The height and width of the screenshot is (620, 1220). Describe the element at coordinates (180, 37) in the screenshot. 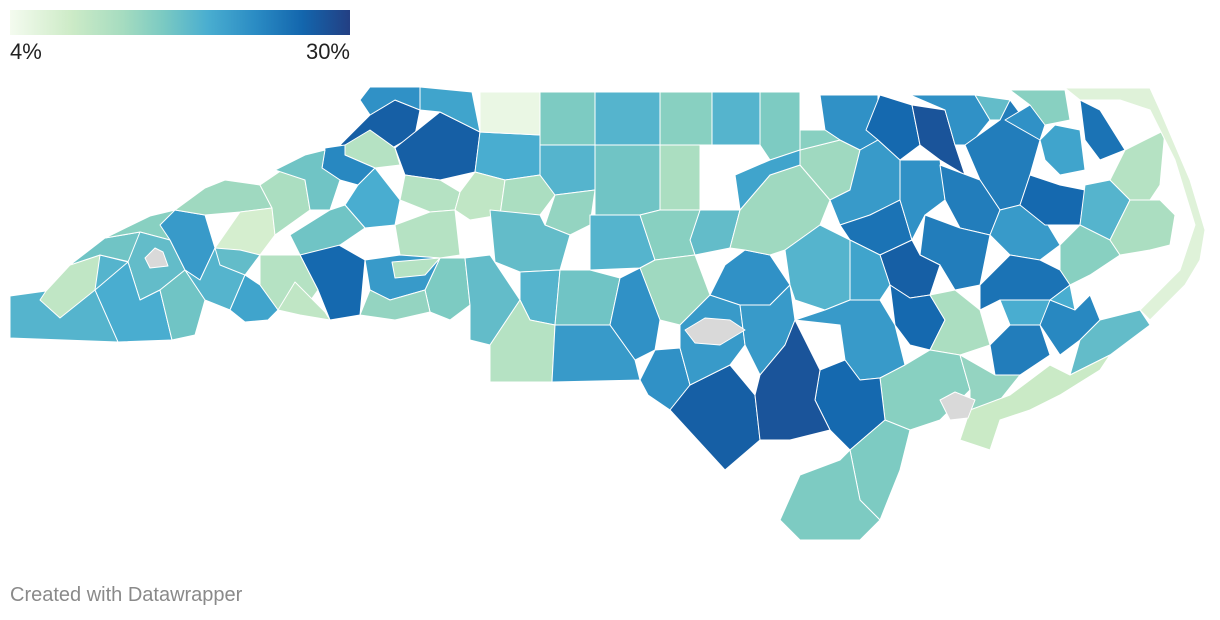

I see `color-legend: 4% 30%` at that location.